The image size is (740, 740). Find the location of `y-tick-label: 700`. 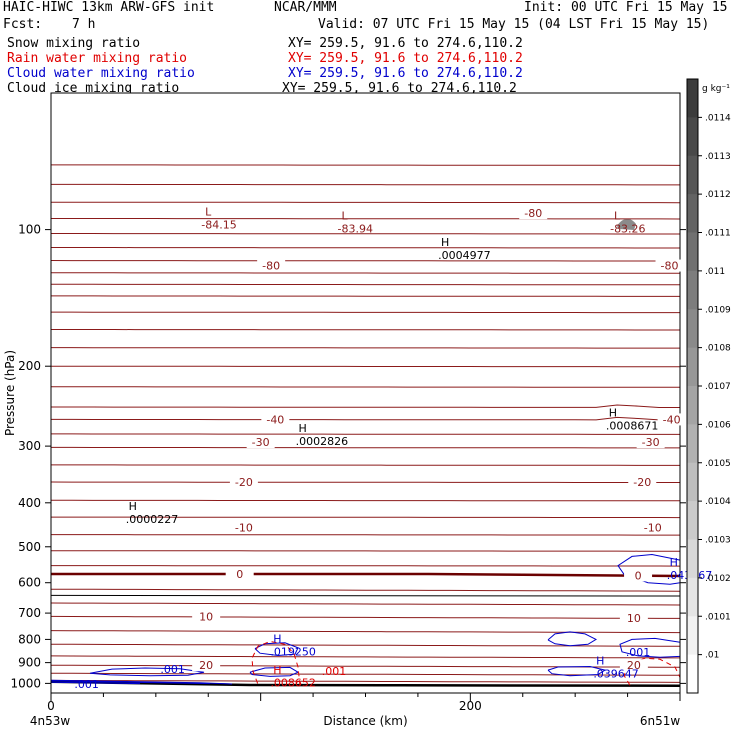

y-tick-label: 700 is located at coordinates (29, 613).